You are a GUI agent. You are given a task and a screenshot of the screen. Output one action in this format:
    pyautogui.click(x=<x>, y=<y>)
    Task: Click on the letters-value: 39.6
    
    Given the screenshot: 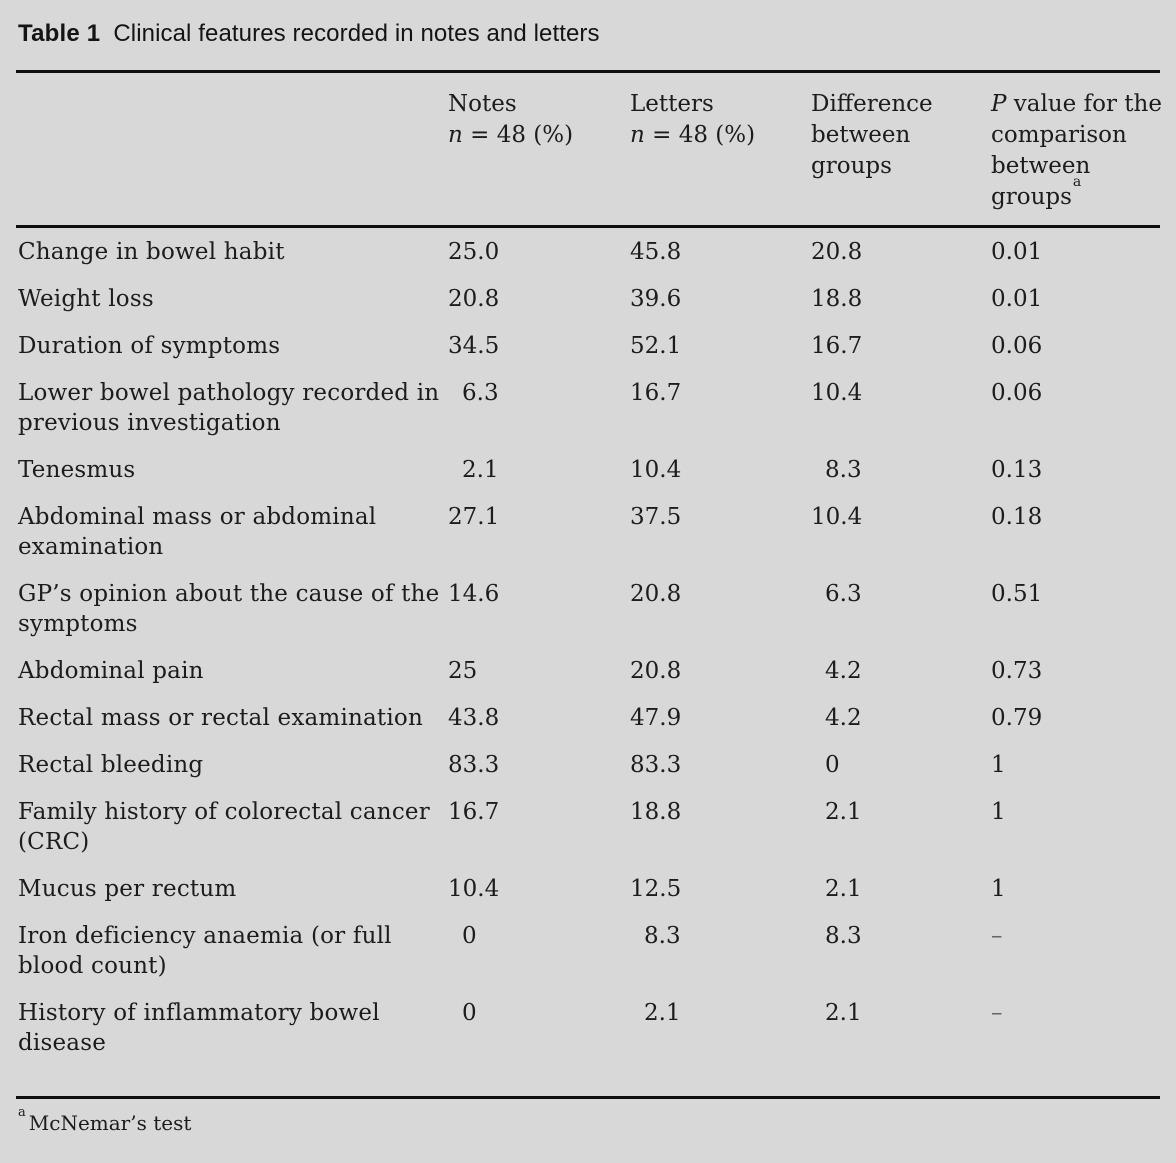 What is the action you would take?
    pyautogui.click(x=656, y=299)
    